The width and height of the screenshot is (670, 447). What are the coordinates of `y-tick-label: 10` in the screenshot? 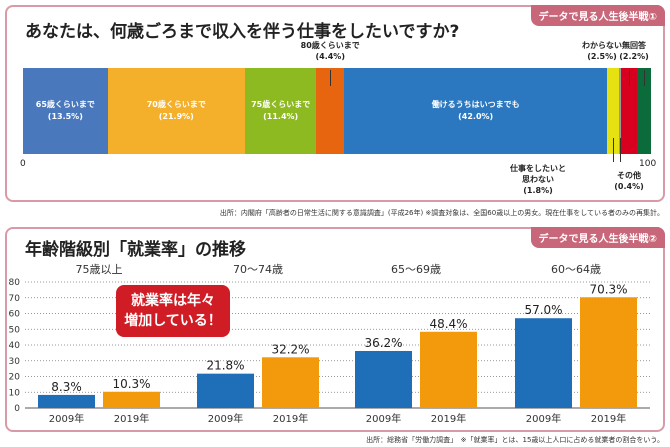 It's located at (15, 393).